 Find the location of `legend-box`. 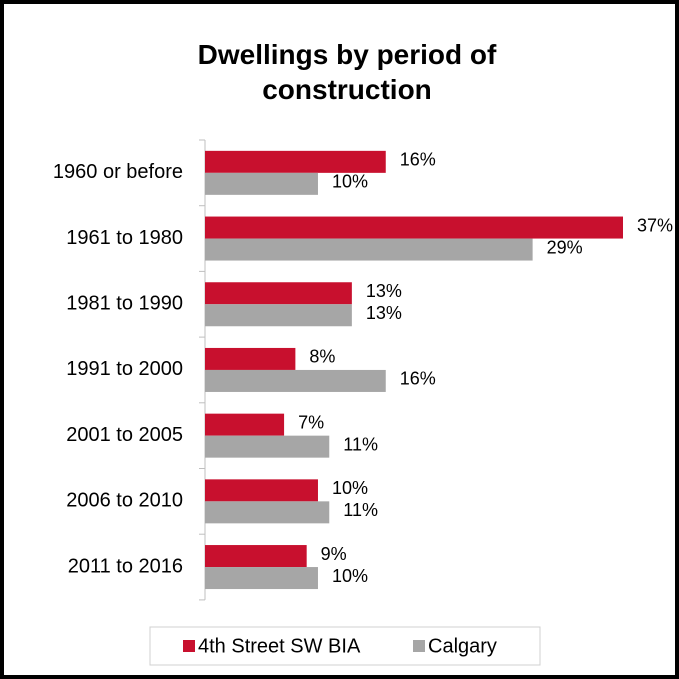

legend-box is located at coordinates (345, 646).